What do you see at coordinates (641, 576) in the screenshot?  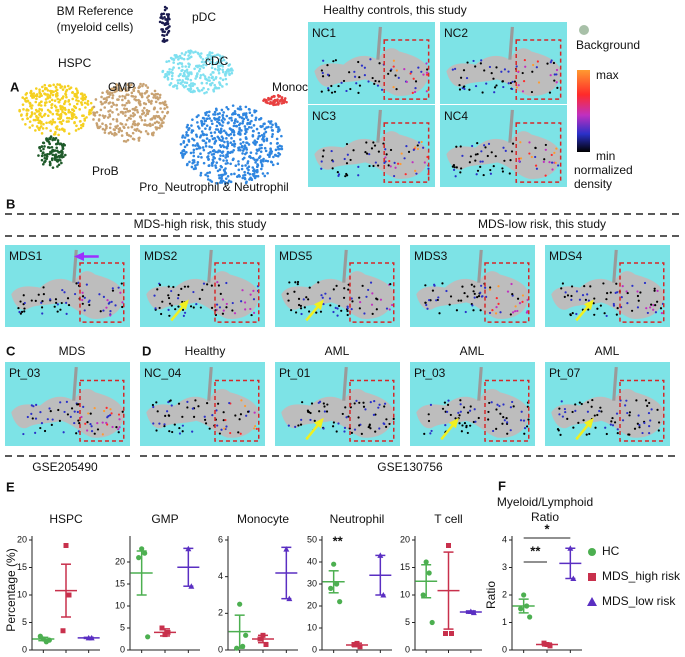 I see `legend-label: MDS_high risk` at bounding box center [641, 576].